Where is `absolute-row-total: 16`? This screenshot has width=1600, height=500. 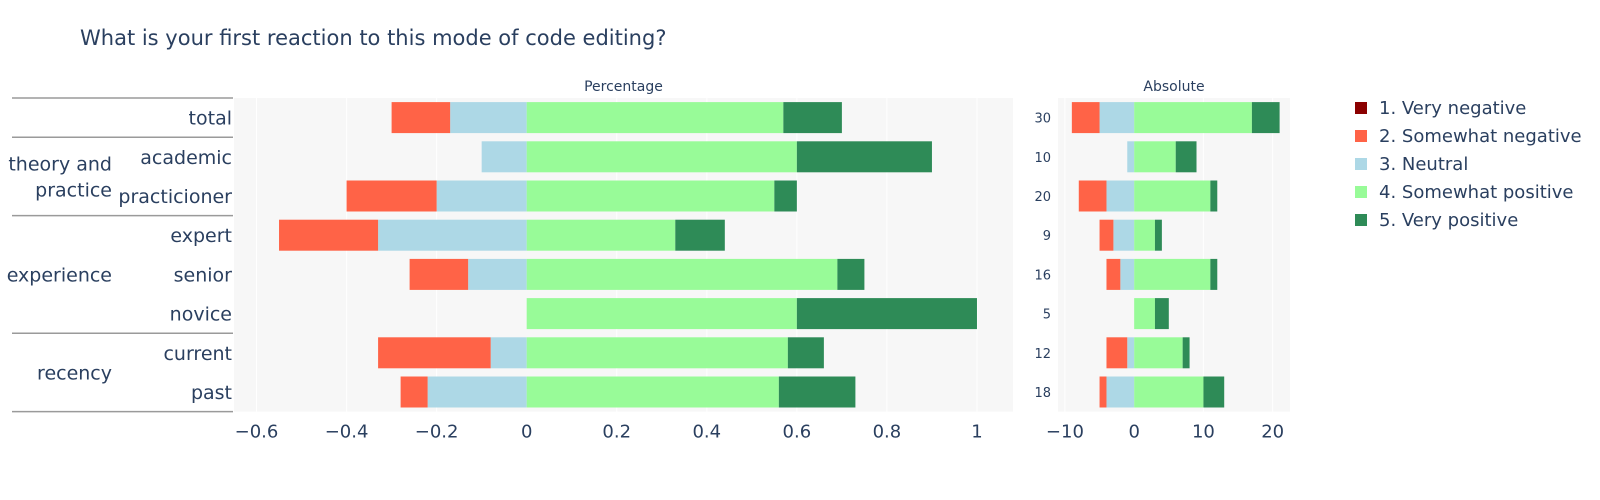
absolute-row-total: 16 is located at coordinates (1042, 275).